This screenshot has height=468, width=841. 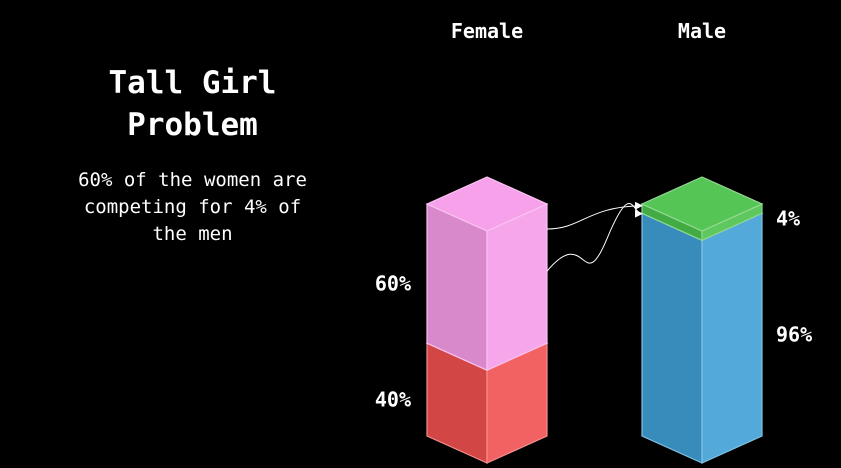 I want to click on chart-title: Tall Girl Problem, so click(x=192, y=104).